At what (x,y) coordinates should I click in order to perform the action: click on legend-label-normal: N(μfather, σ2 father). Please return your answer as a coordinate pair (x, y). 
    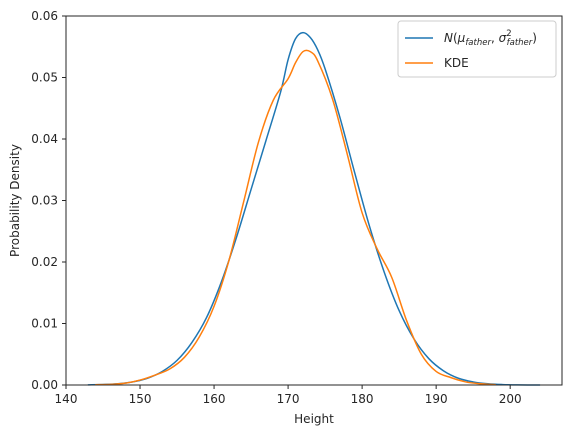
    Looking at the image, I should click on (490, 38).